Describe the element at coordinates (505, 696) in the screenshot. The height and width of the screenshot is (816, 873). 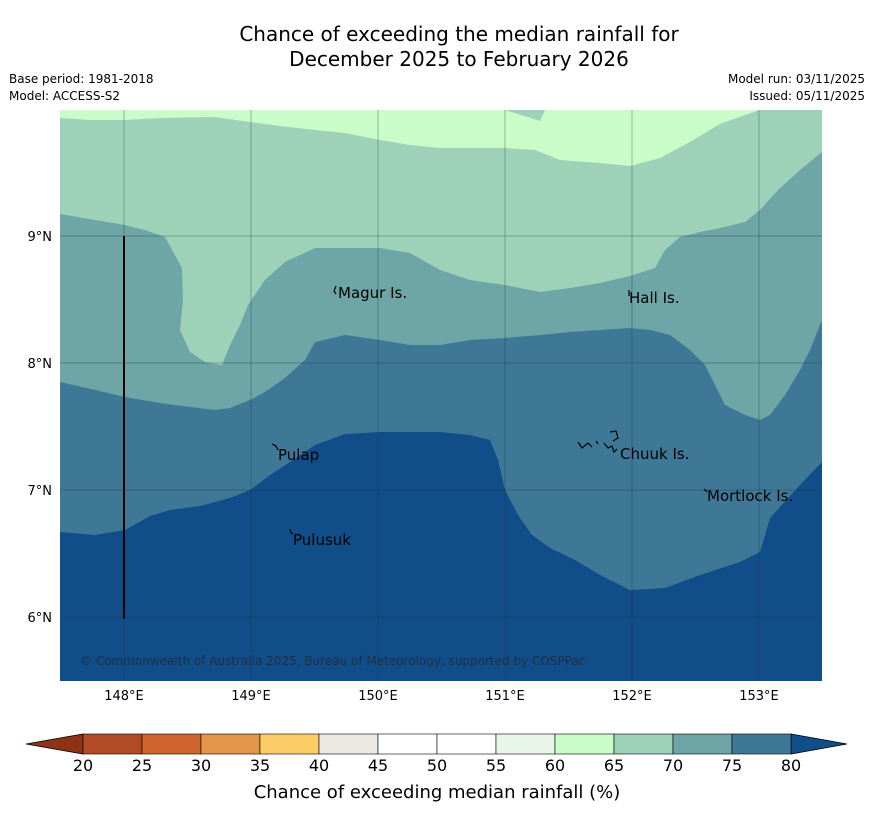
I see `lon-tick-151e: 151°E` at that location.